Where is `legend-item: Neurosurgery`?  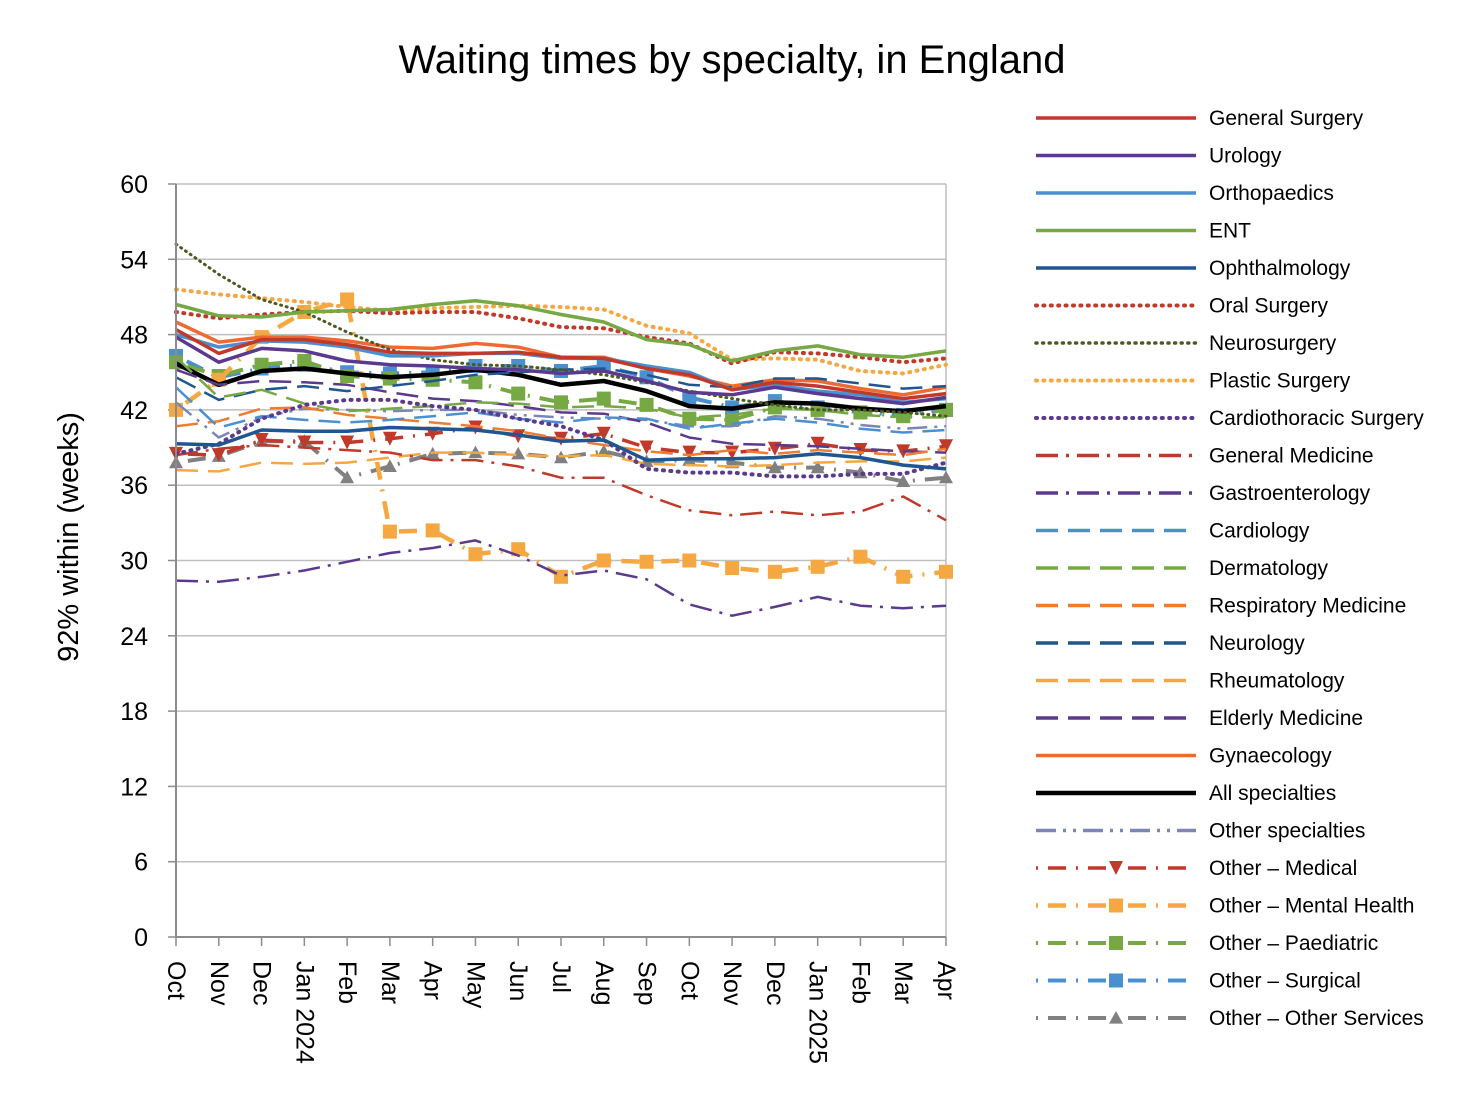 legend-item: Neurosurgery is located at coordinates (1185, 343).